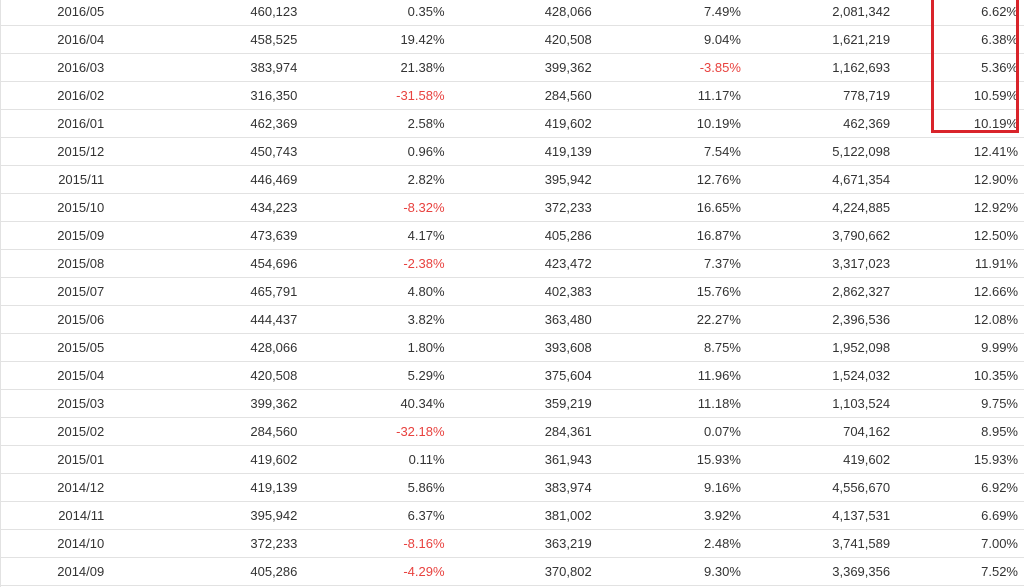  I want to click on cell-change-a: -2.38%, so click(371, 263).